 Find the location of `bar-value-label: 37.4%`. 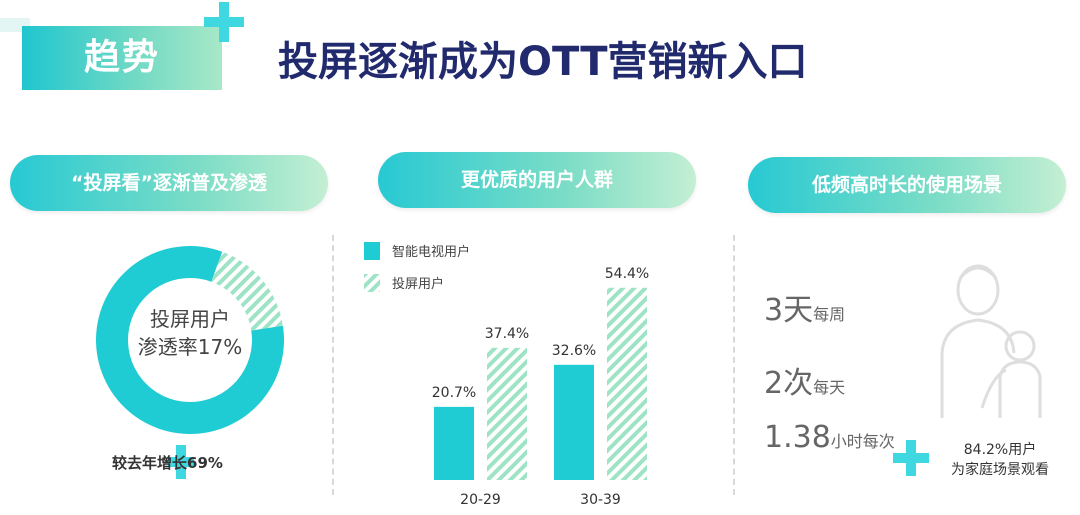

bar-value-label: 37.4% is located at coordinates (507, 334).